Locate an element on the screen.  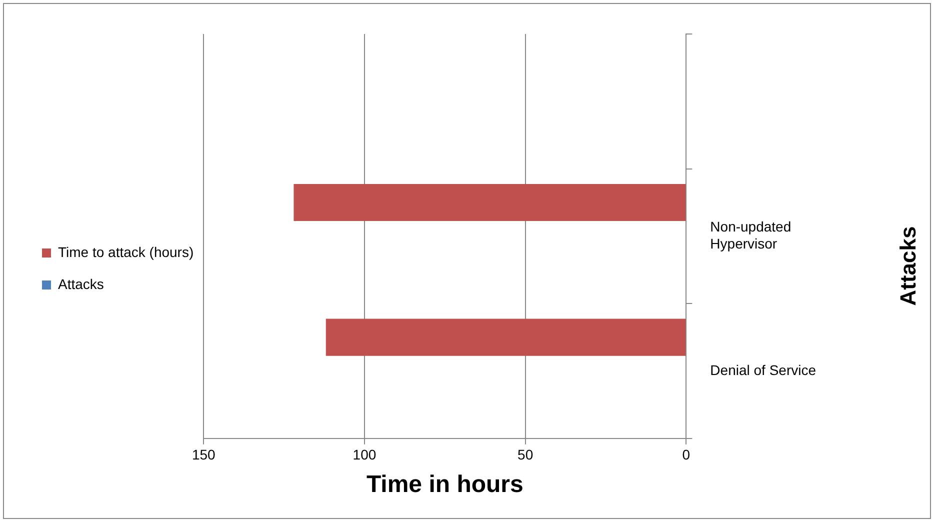
x-tick-label: 50 is located at coordinates (526, 454).